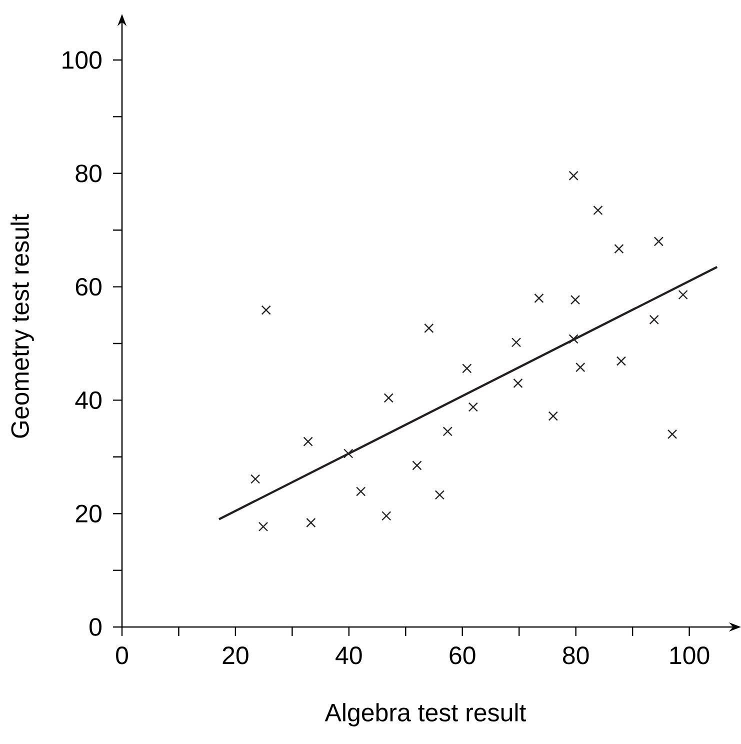 The image size is (741, 744). Describe the element at coordinates (89, 287) in the screenshot. I see `y-tick-label: 60` at that location.